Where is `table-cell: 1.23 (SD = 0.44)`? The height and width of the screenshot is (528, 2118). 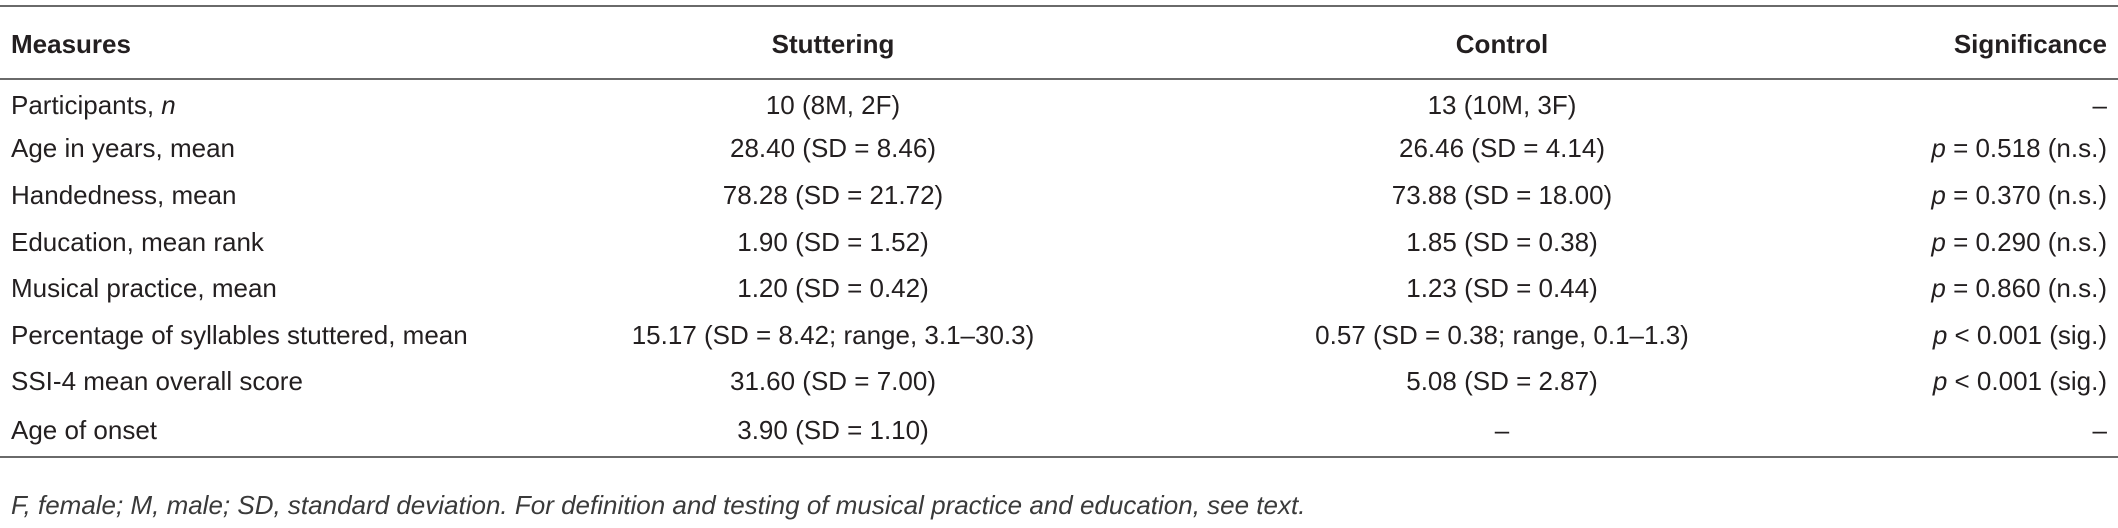 table-cell: 1.23 (SD = 0.44) is located at coordinates (1502, 288).